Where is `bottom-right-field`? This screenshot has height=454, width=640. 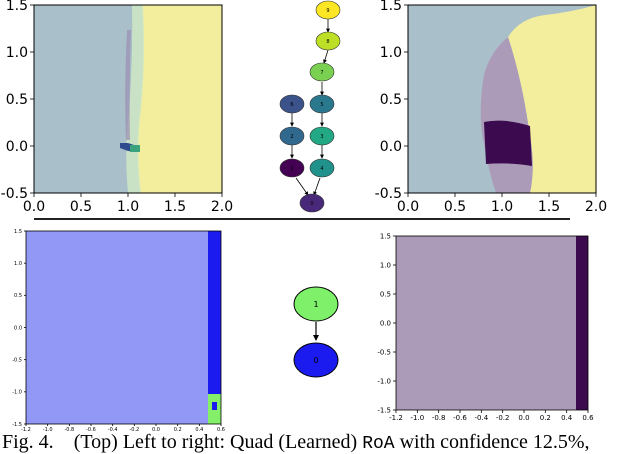
bottom-right-field is located at coordinates (492, 323).